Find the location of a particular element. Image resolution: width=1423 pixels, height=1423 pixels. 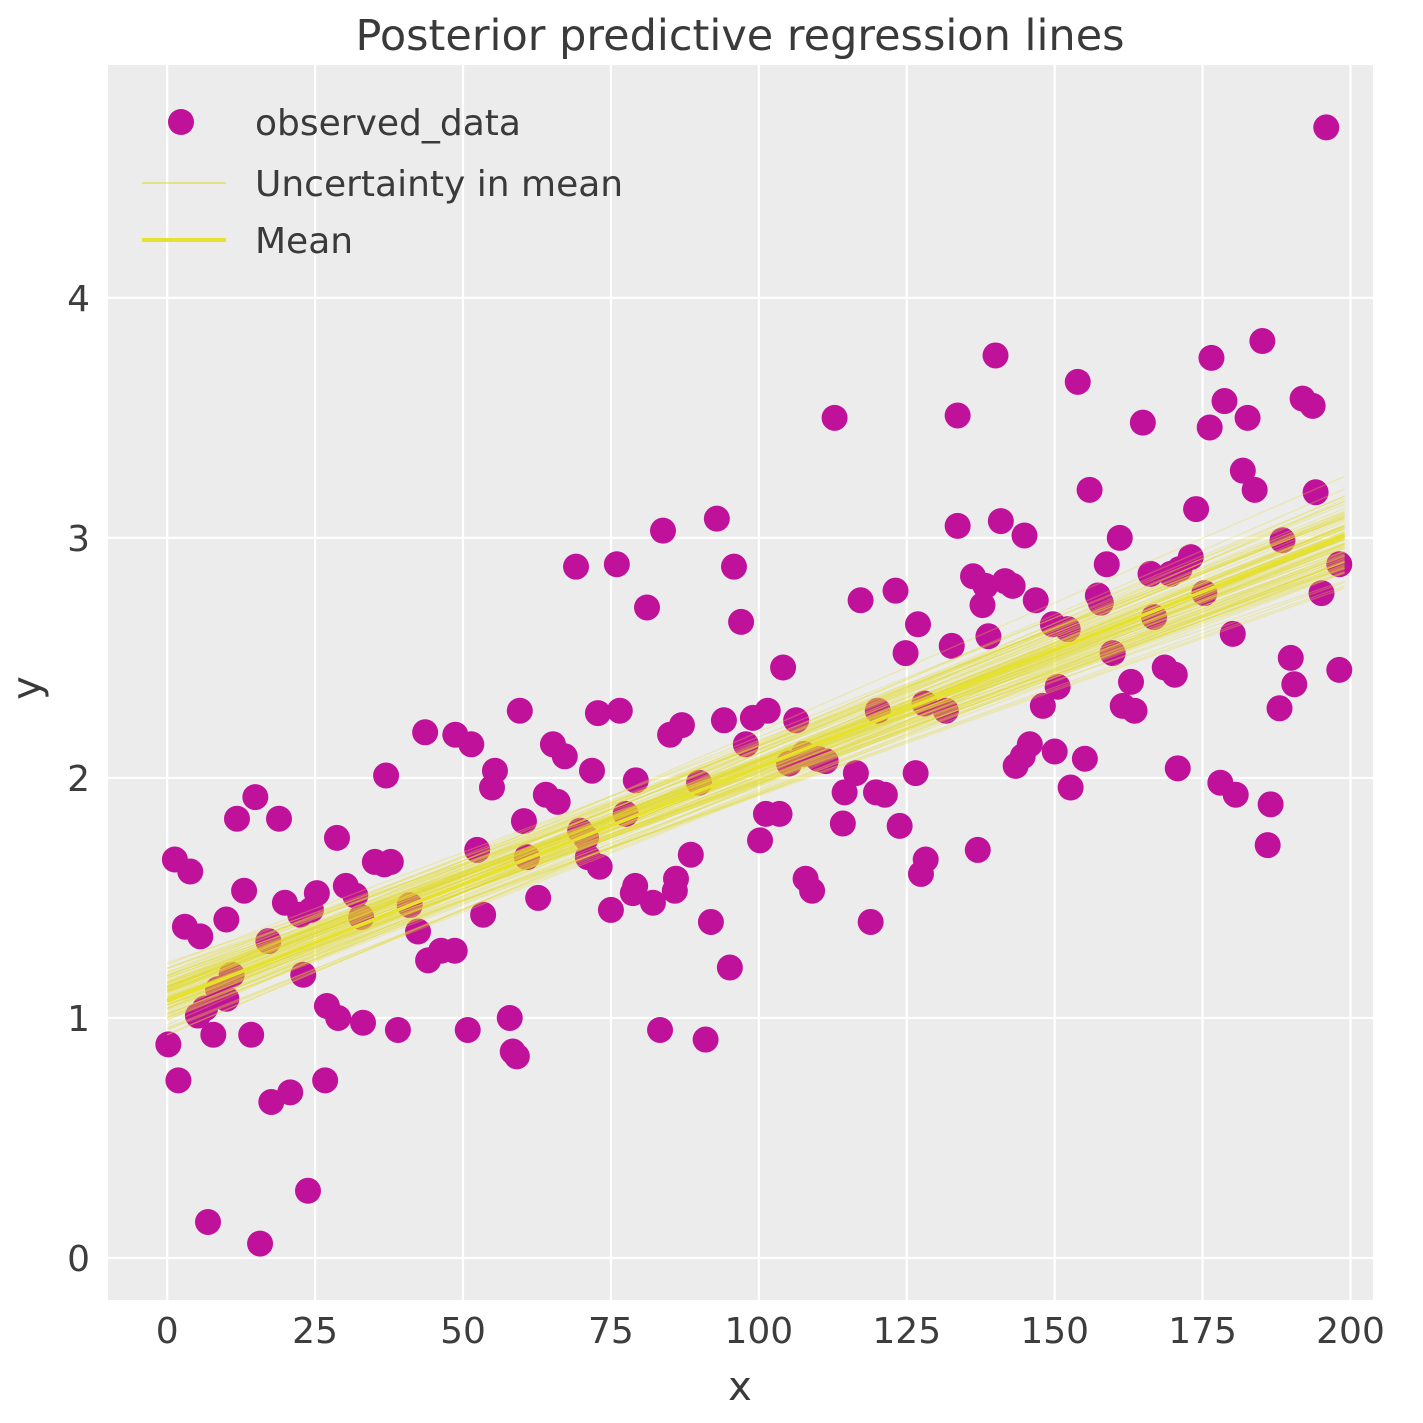

y-tick-label: 0 is located at coordinates (78, 1259).